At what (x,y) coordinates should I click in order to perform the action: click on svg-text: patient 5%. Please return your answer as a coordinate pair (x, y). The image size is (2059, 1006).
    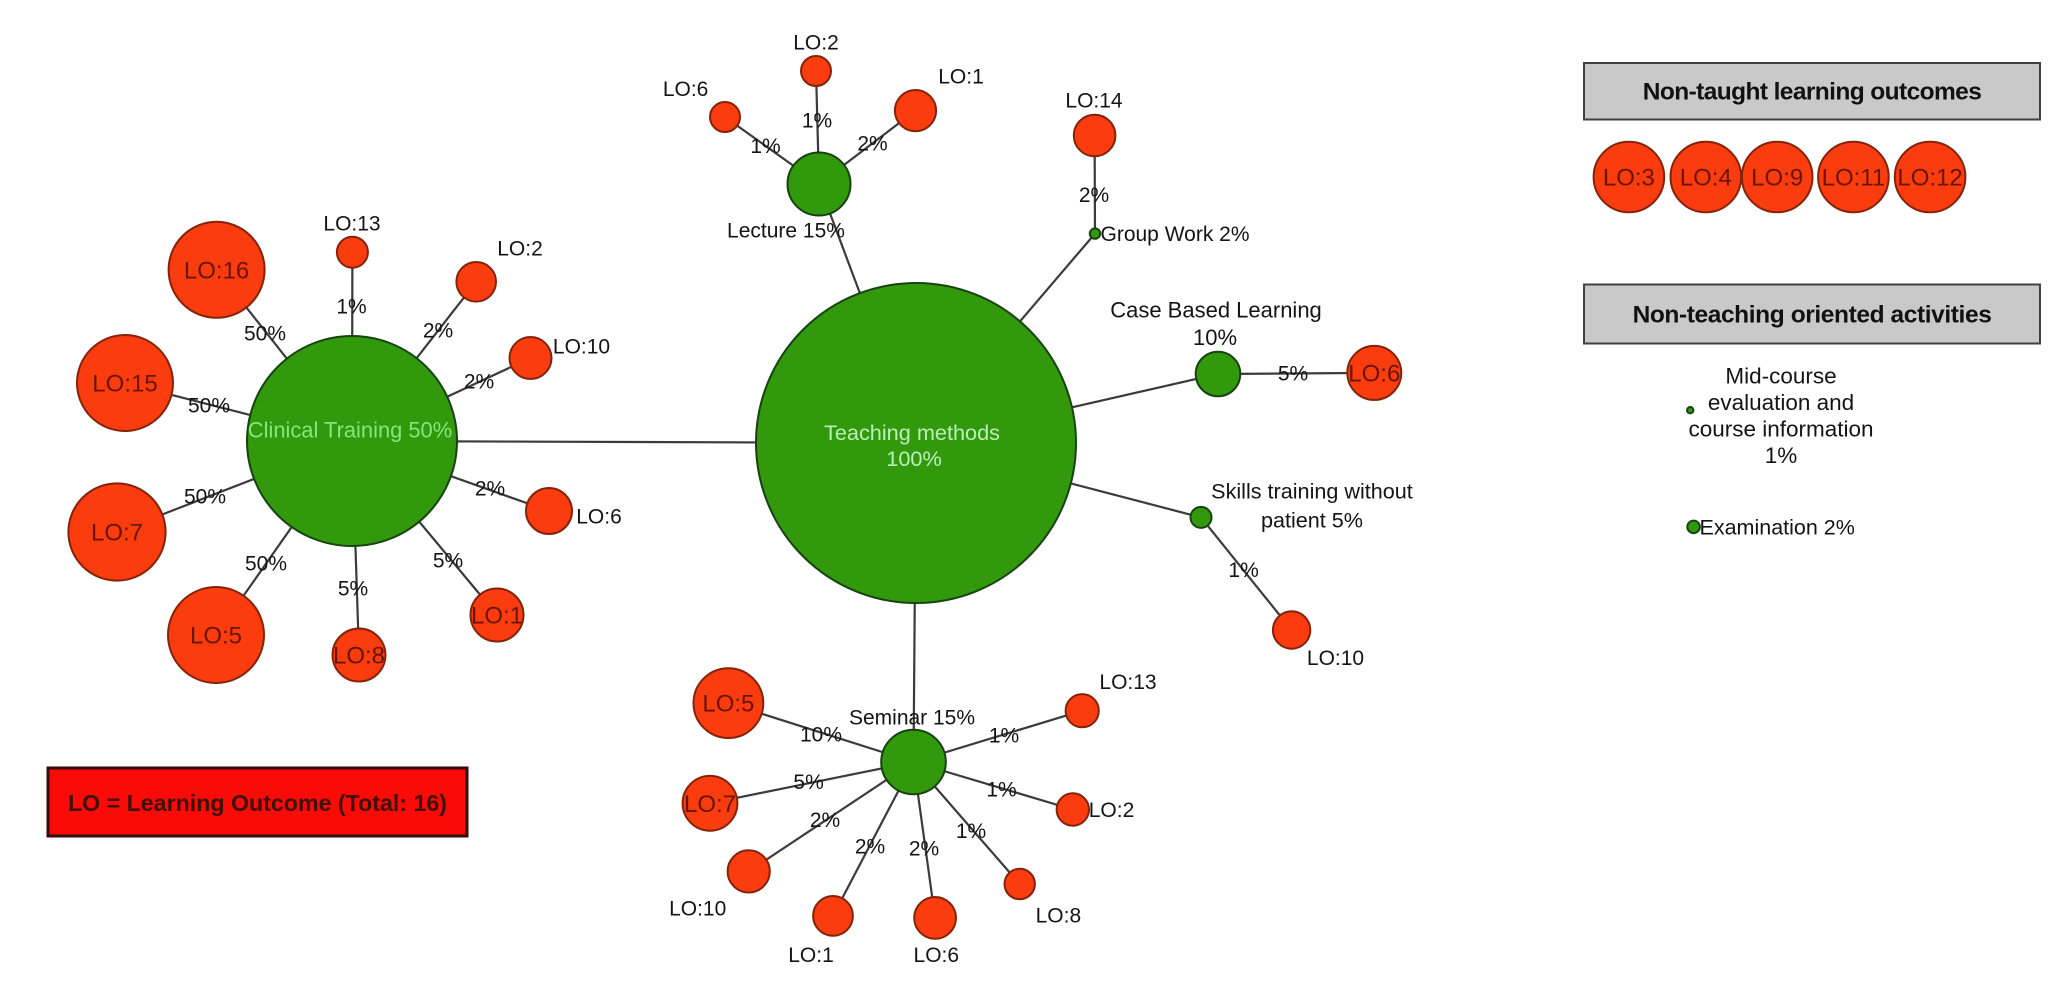
    Looking at the image, I should click on (1312, 520).